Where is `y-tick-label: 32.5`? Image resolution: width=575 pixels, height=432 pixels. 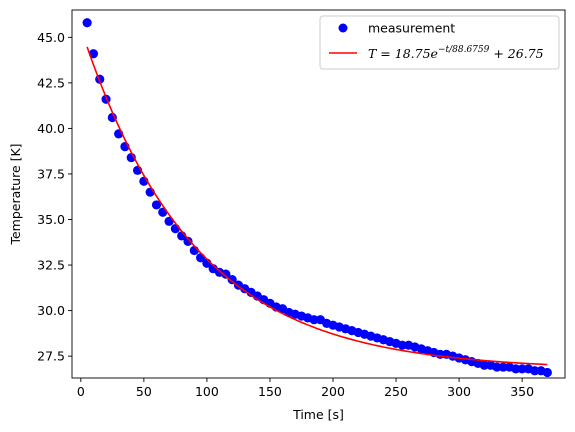 y-tick-label: 32.5 is located at coordinates (51, 265).